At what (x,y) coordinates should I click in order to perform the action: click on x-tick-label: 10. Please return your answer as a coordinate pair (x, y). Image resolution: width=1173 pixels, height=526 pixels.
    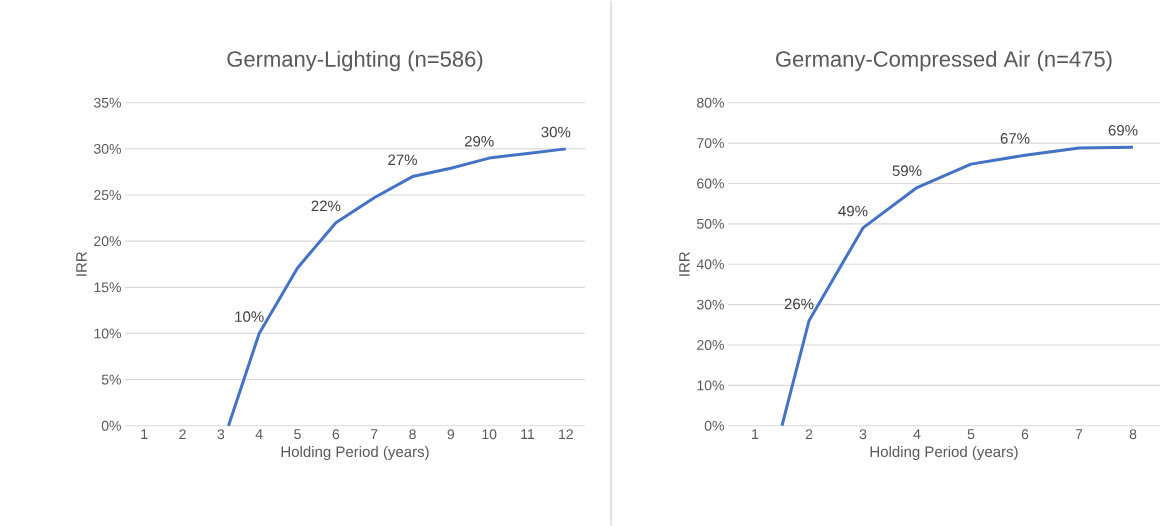
    Looking at the image, I should click on (489, 434).